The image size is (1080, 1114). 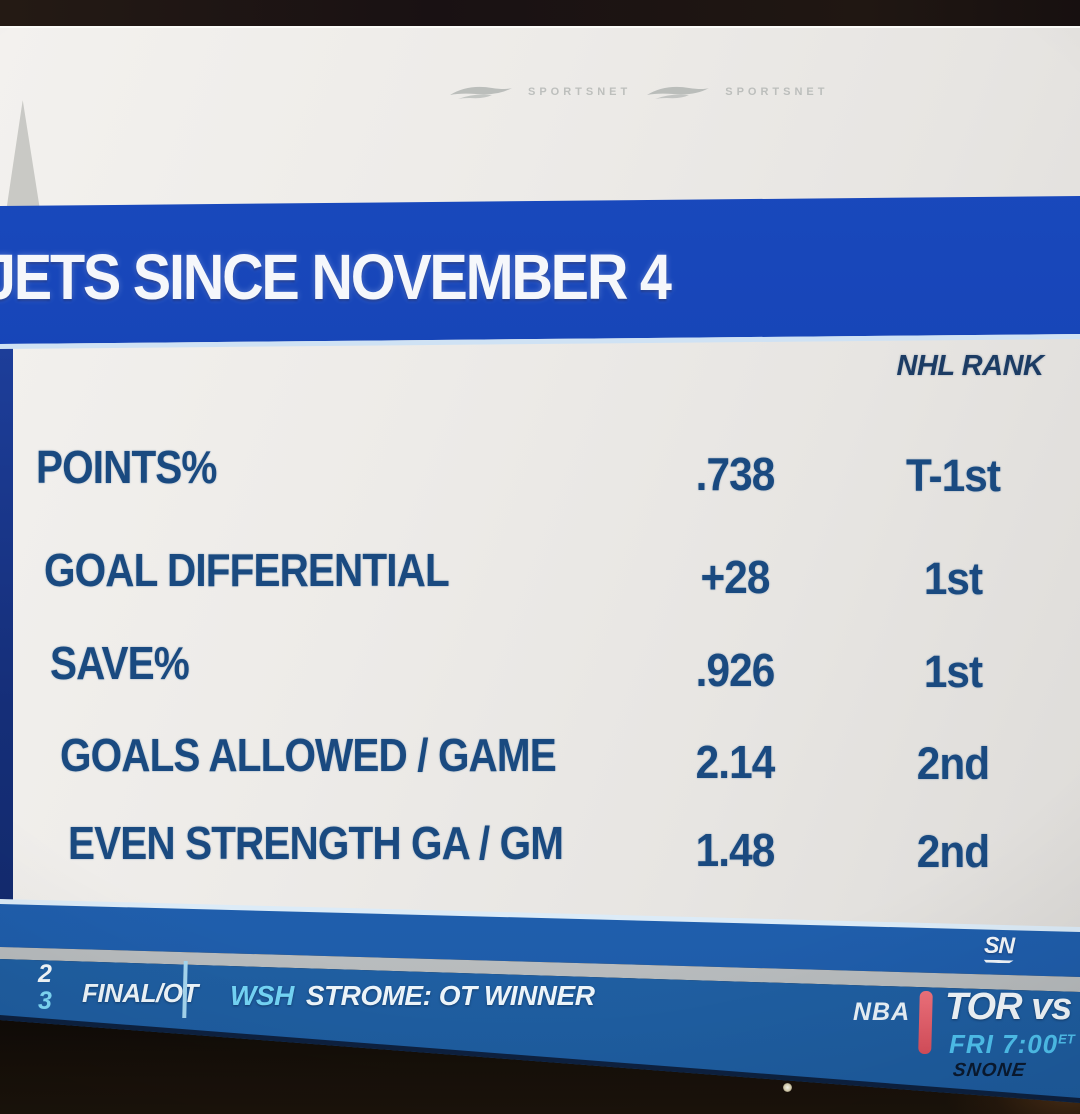 What do you see at coordinates (1012, 1007) in the screenshot?
I see `next-game-matchup: TOR vs P` at bounding box center [1012, 1007].